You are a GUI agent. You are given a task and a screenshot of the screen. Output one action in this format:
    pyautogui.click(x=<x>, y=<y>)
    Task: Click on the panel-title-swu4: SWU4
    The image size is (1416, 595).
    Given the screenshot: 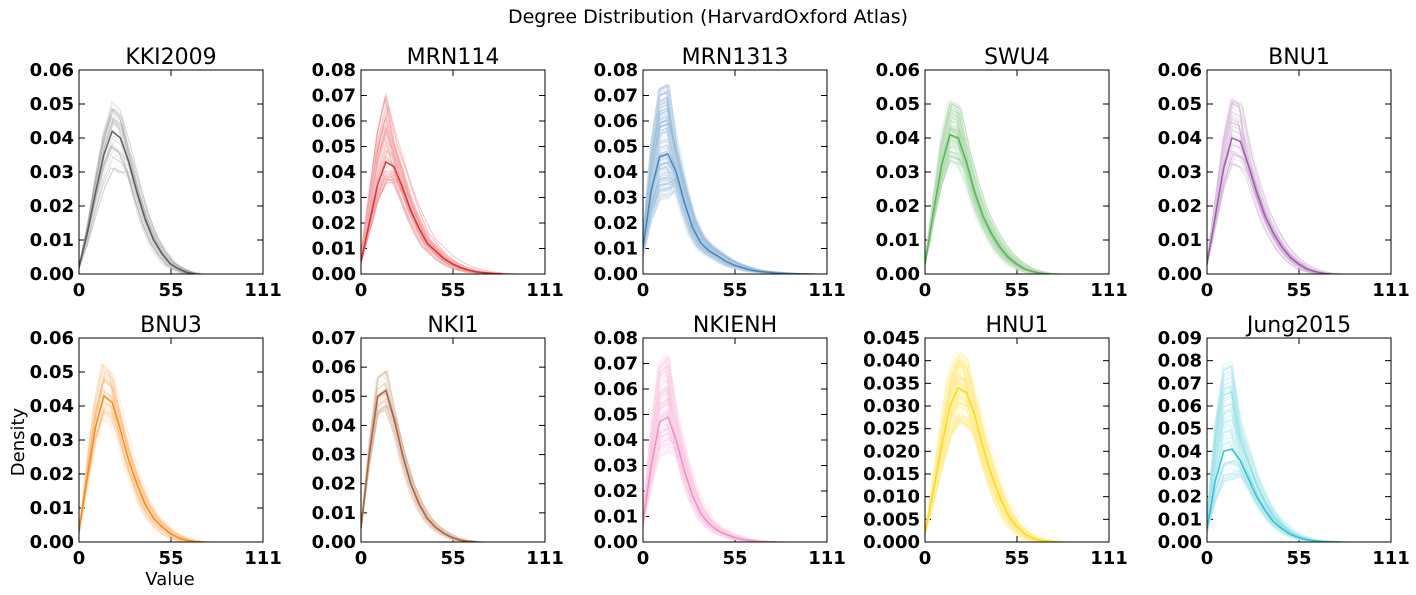 What is the action you would take?
    pyautogui.click(x=1017, y=57)
    